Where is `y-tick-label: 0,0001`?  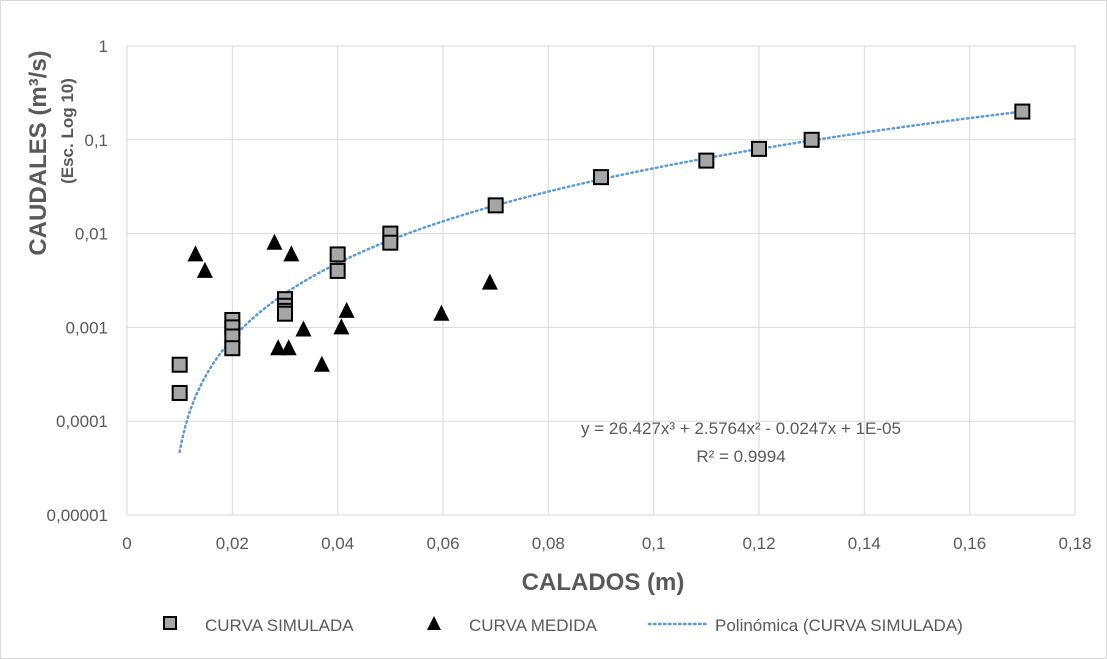
y-tick-label: 0,0001 is located at coordinates (82, 421).